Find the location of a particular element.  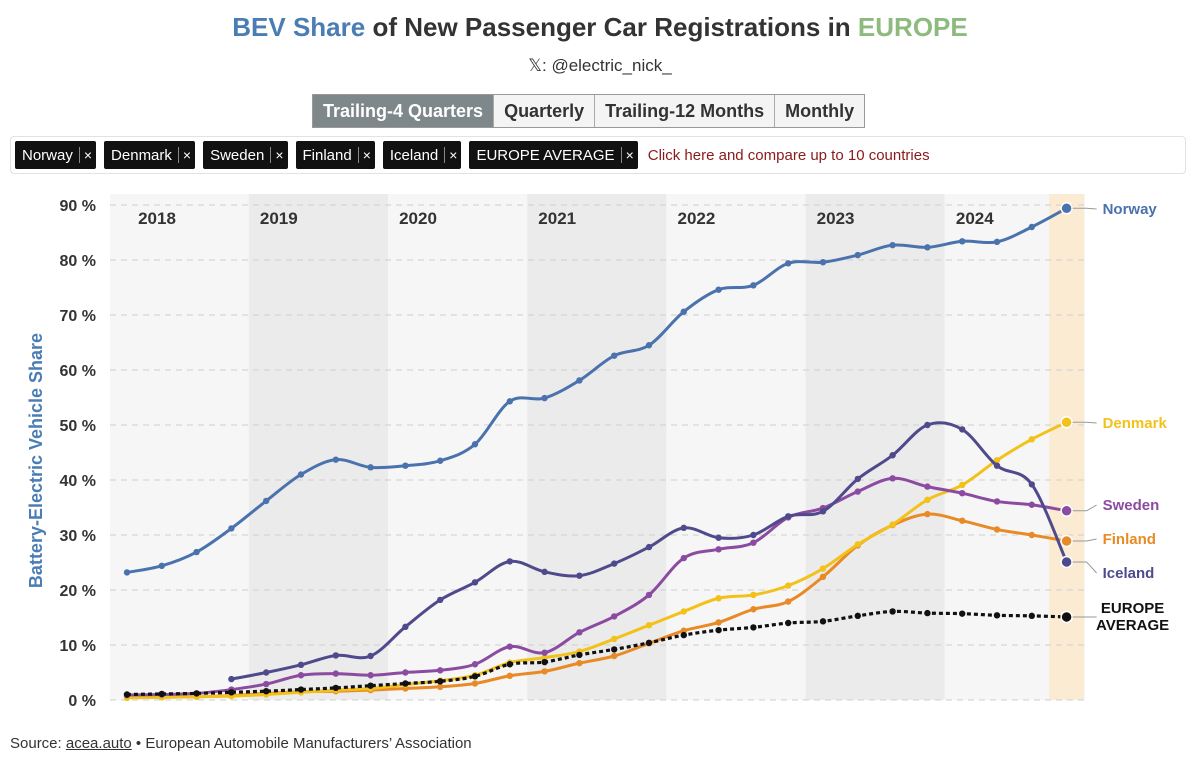

remove-europe-average-icon: × is located at coordinates (629, 155).